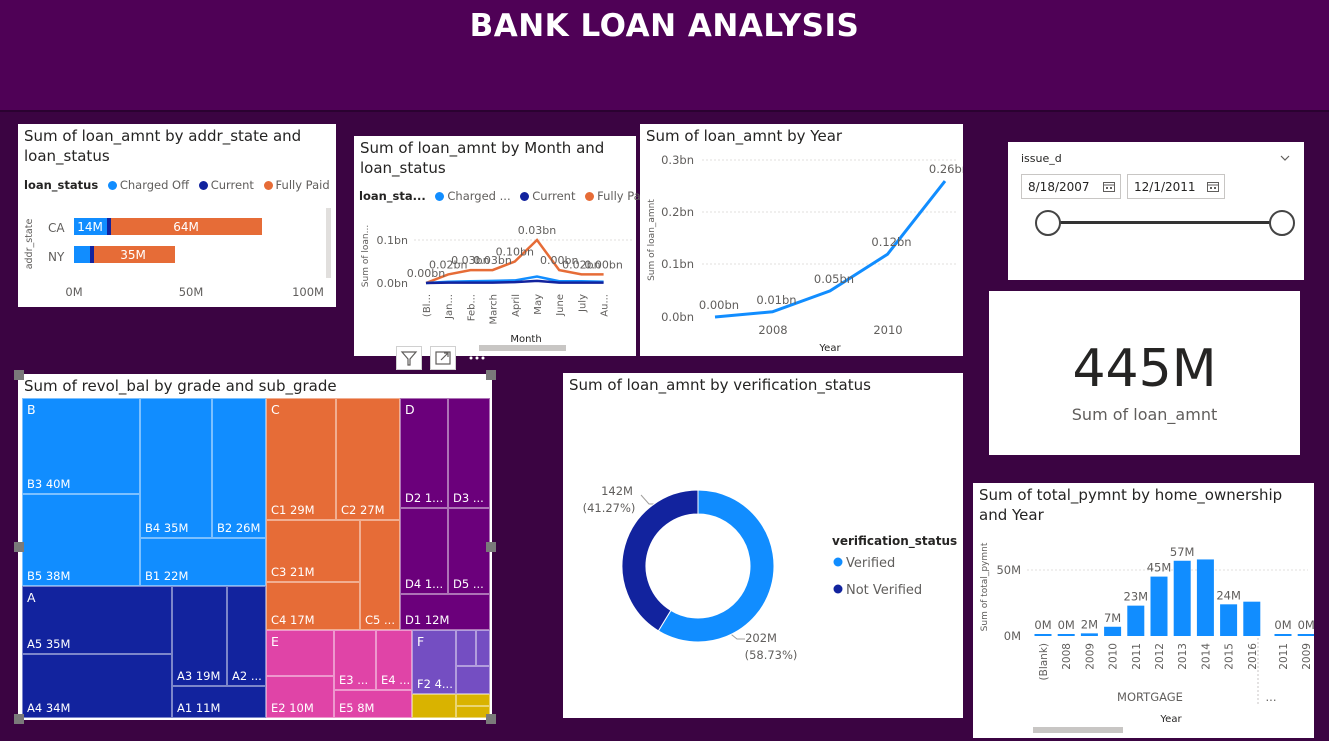 The height and width of the screenshot is (741, 1329). Describe the element at coordinates (300, 653) in the screenshot. I see `treemap-group-e-cell: E` at that location.